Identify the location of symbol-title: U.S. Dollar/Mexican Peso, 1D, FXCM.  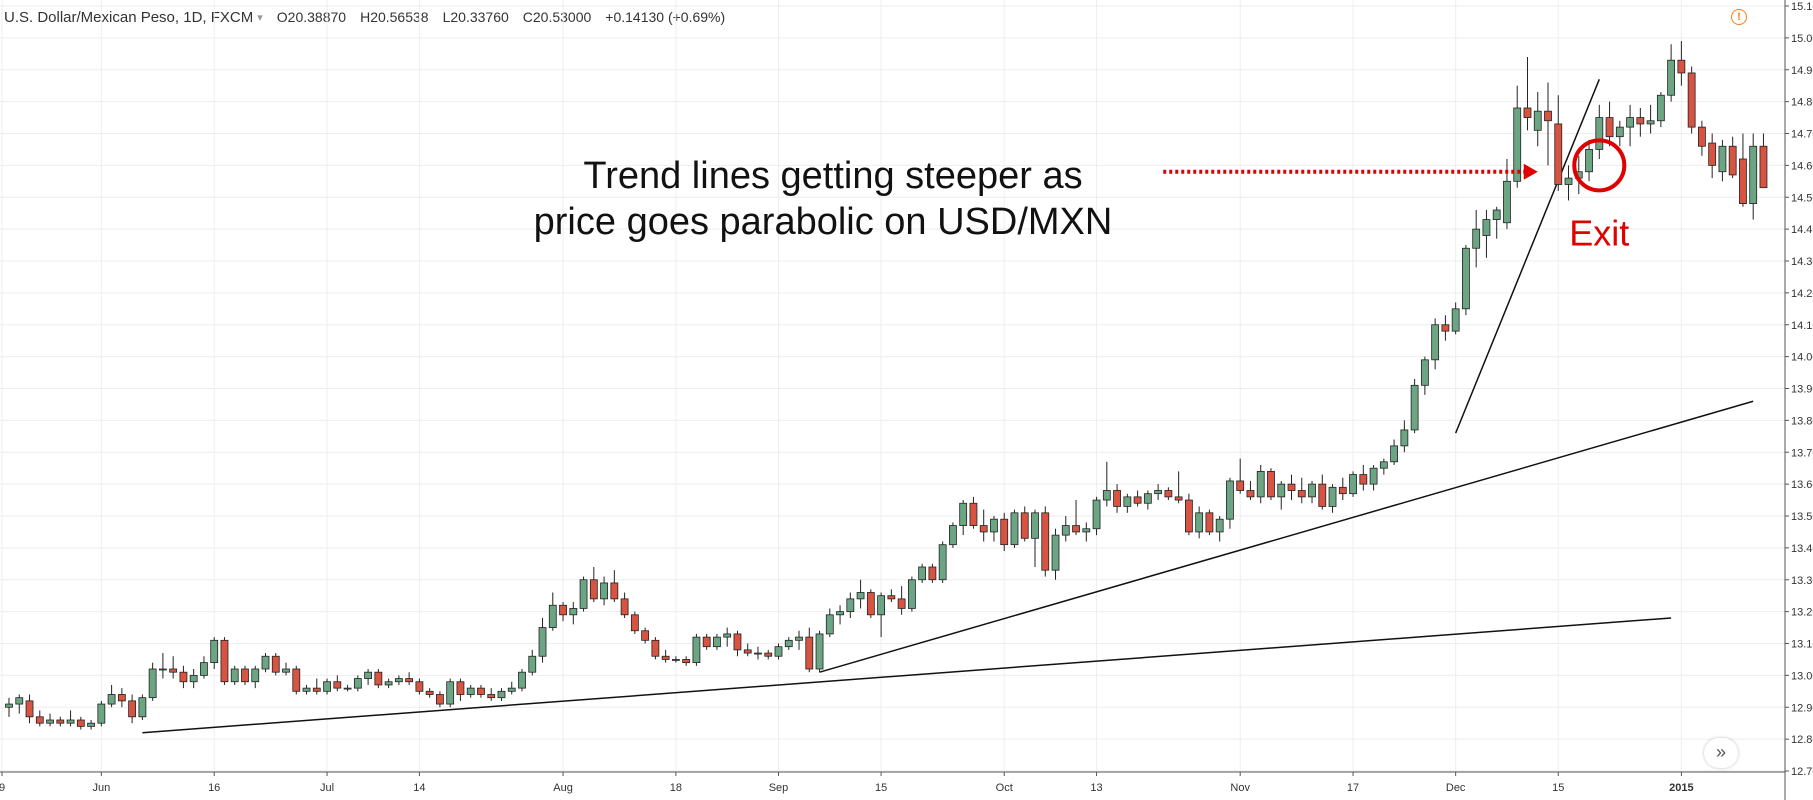
(129, 17).